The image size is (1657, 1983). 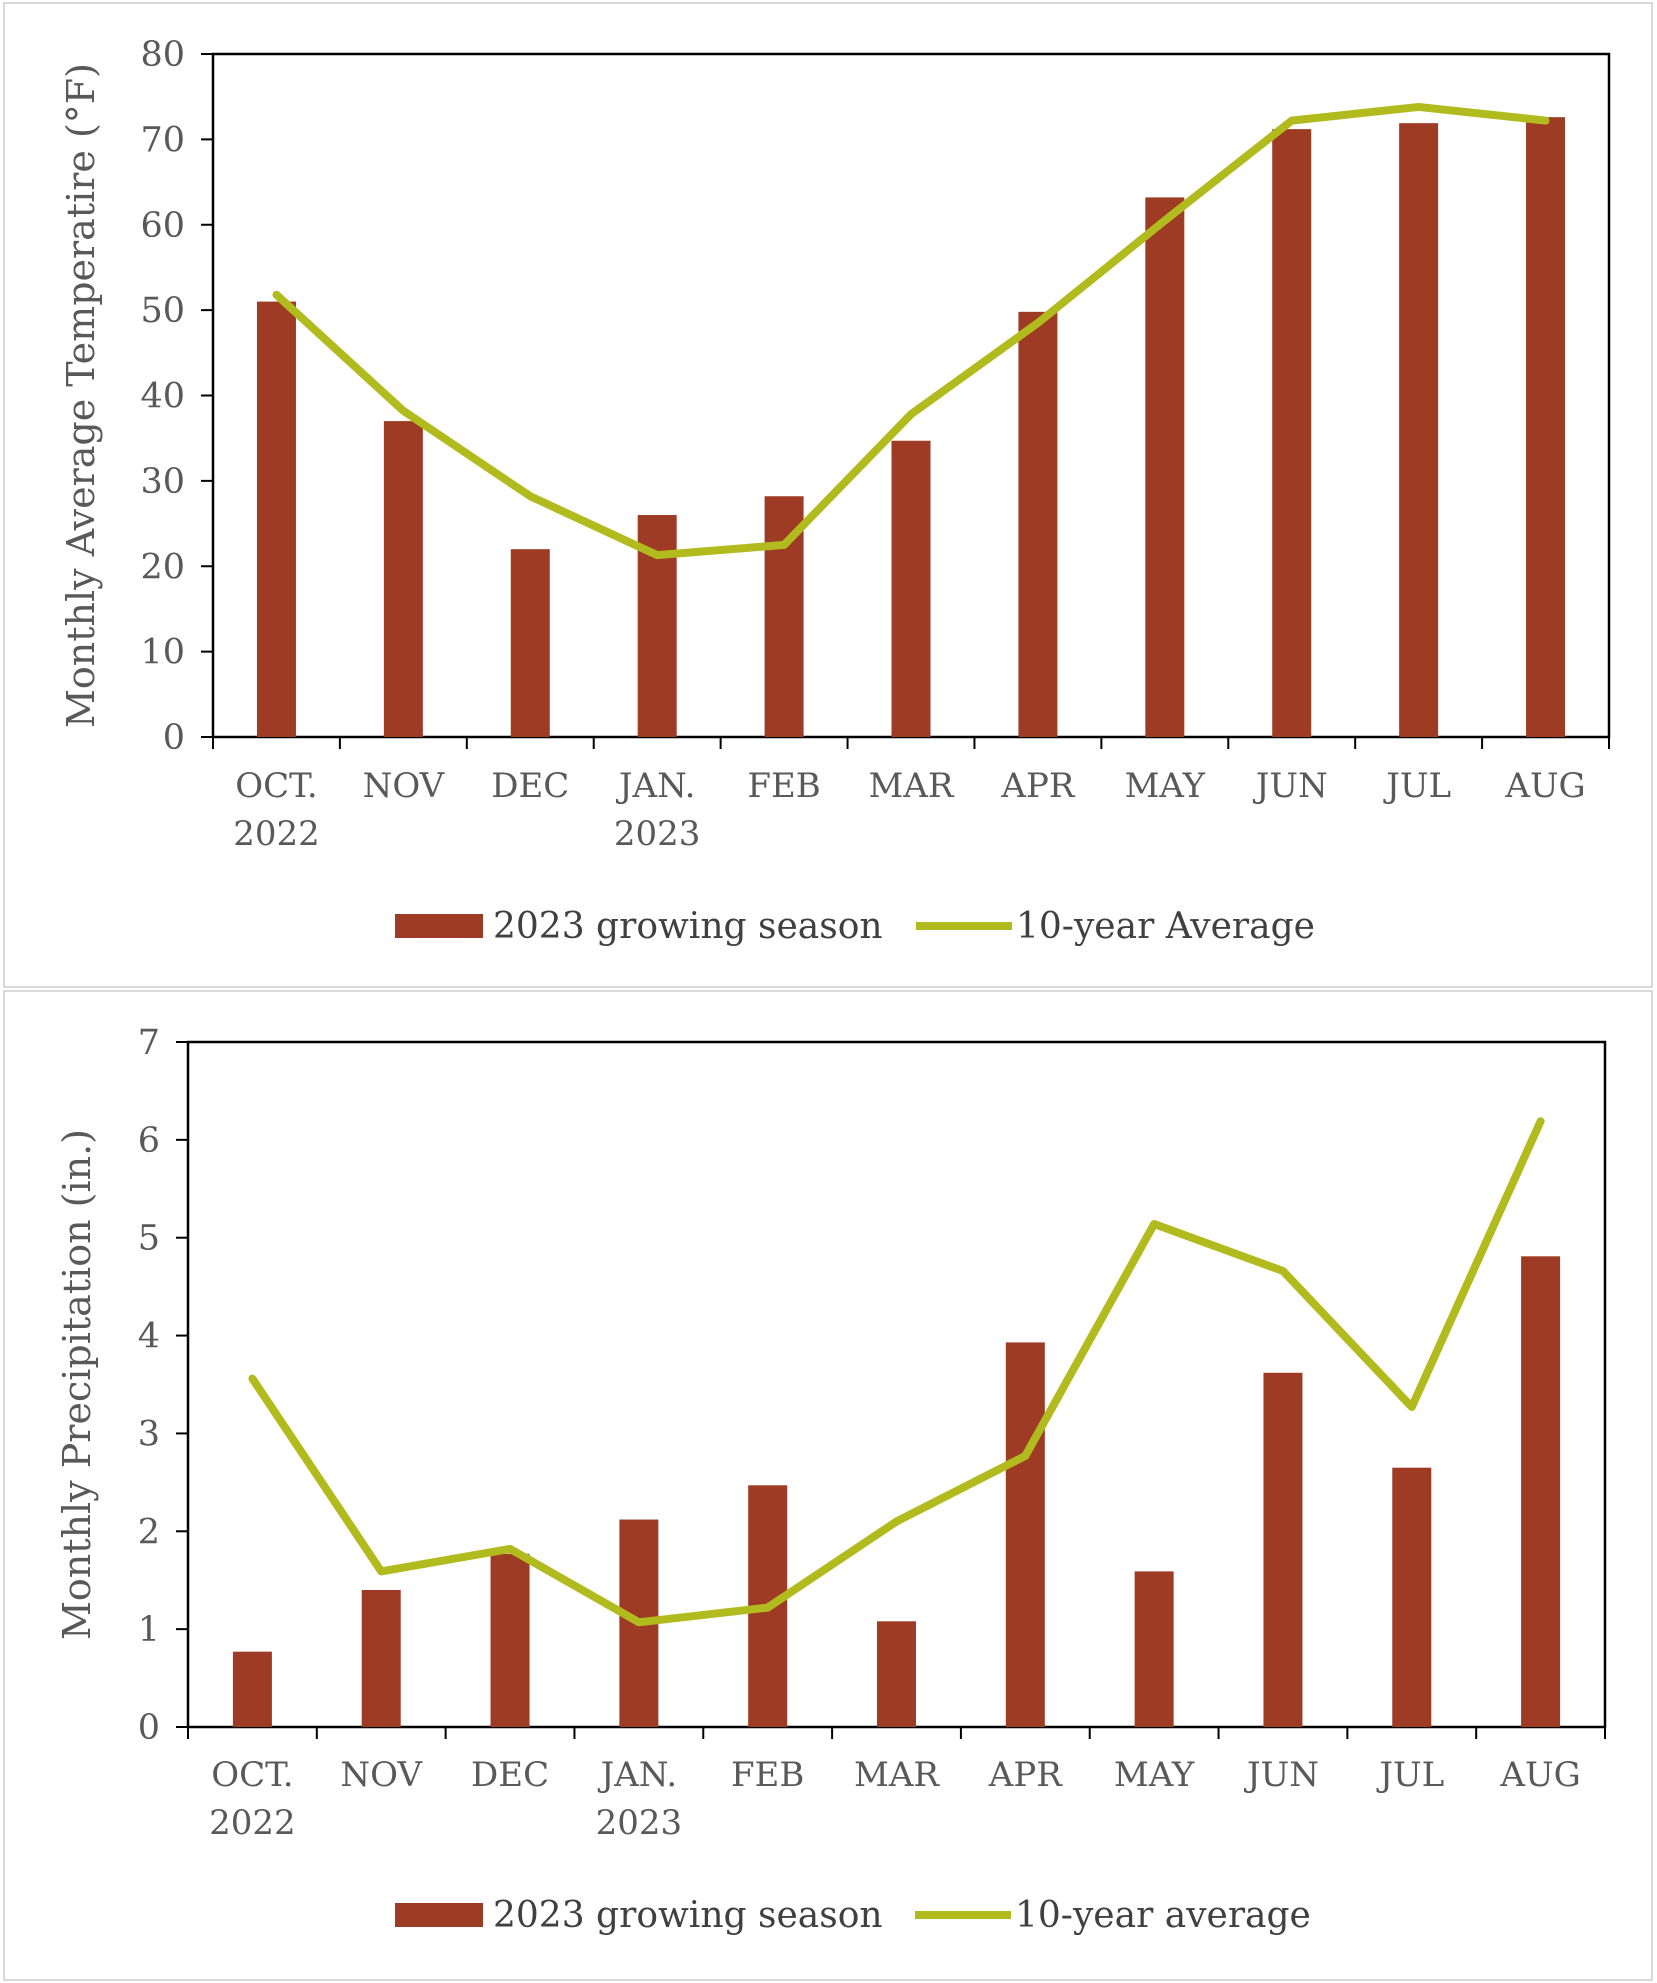 What do you see at coordinates (162, 482) in the screenshot?
I see `y-tick-label: 30` at bounding box center [162, 482].